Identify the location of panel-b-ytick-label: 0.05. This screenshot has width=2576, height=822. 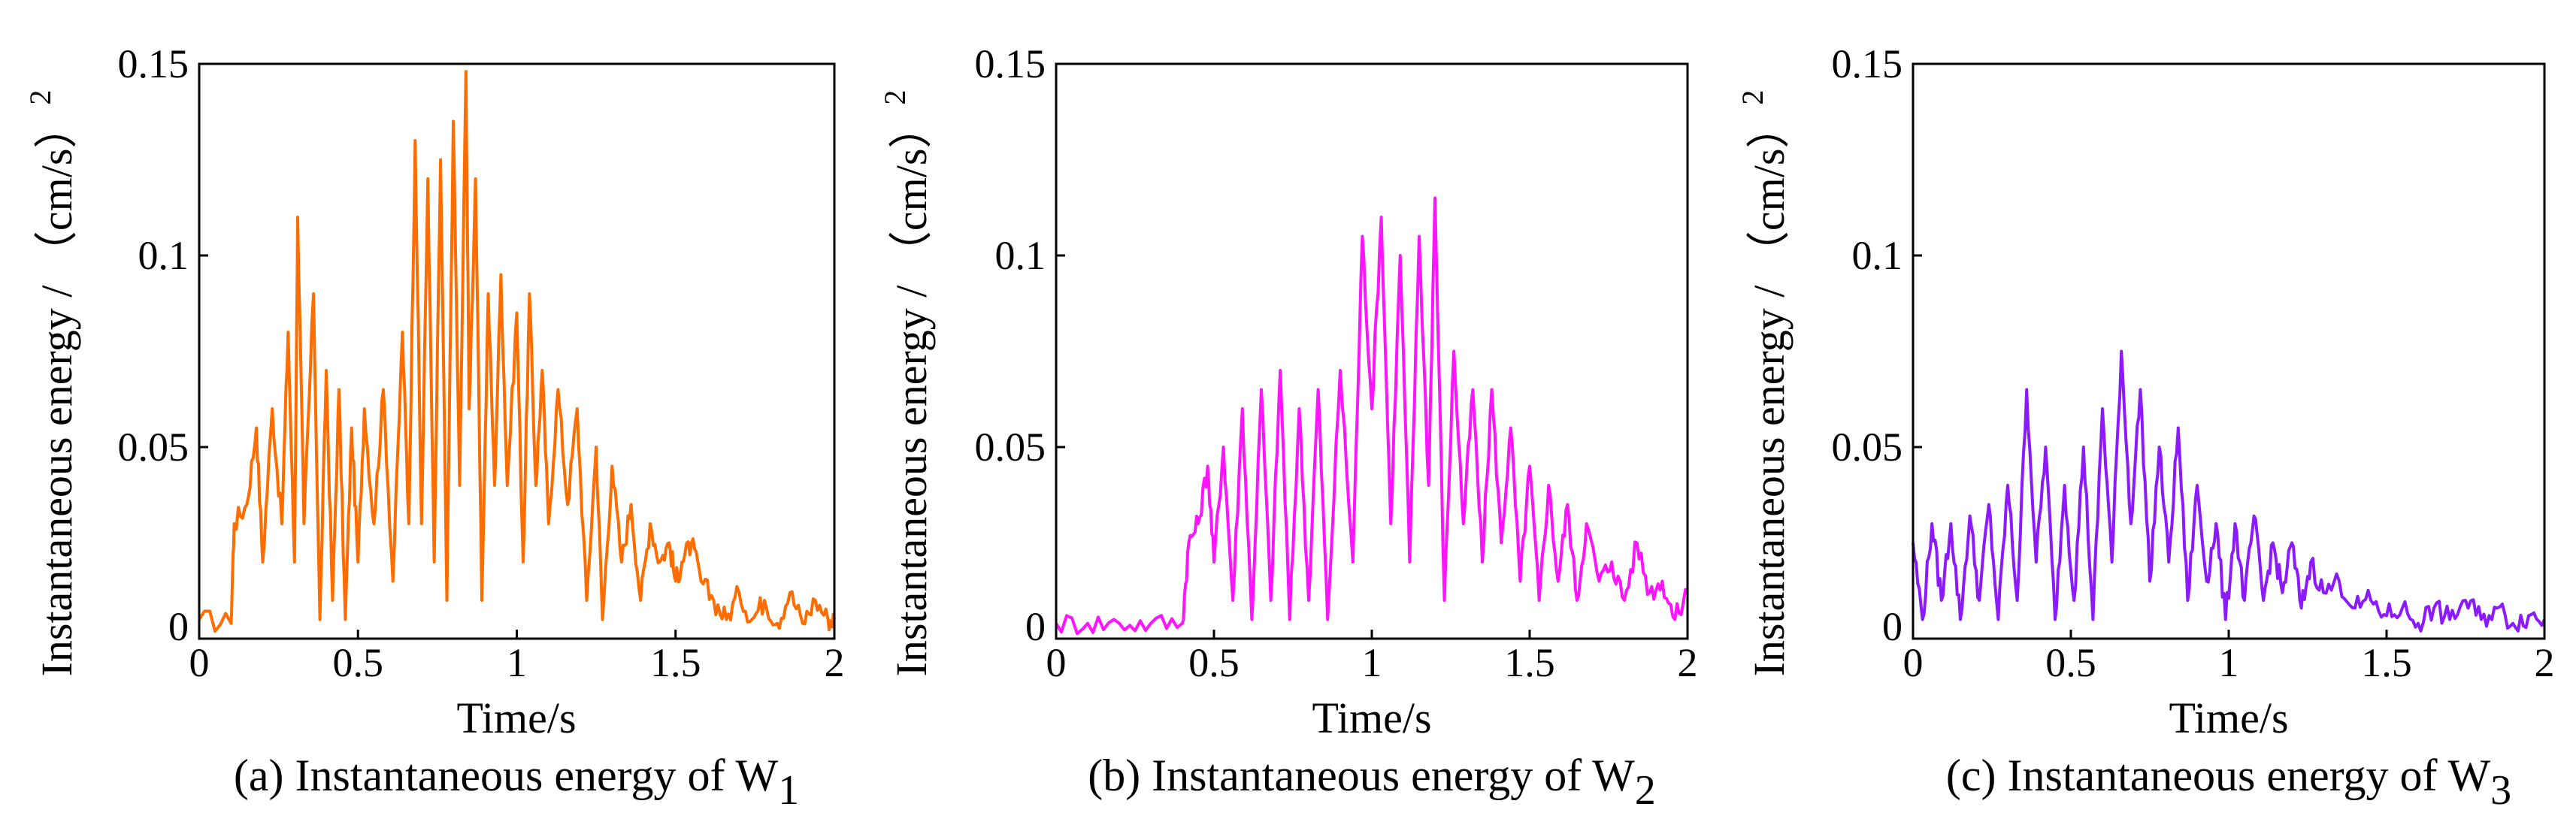
(1011, 448).